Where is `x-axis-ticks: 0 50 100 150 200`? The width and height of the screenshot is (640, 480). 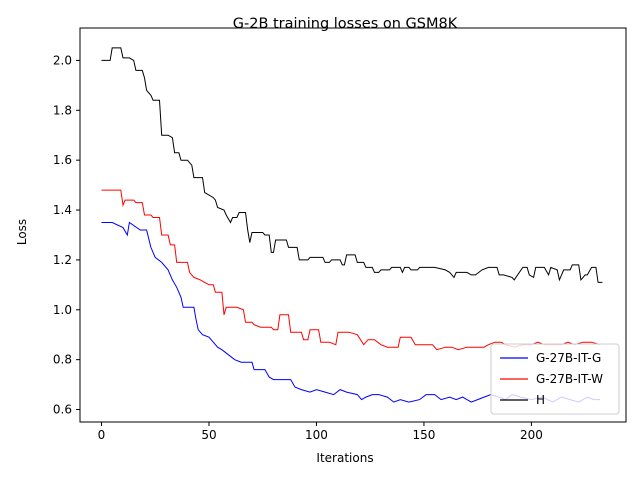
x-axis-ticks: 0 50 100 150 200 is located at coordinates (320, 432).